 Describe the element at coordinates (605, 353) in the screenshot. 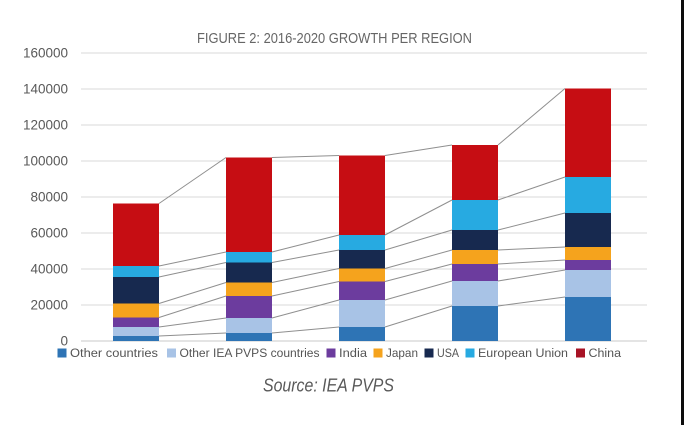

I see `svg-text: China` at that location.